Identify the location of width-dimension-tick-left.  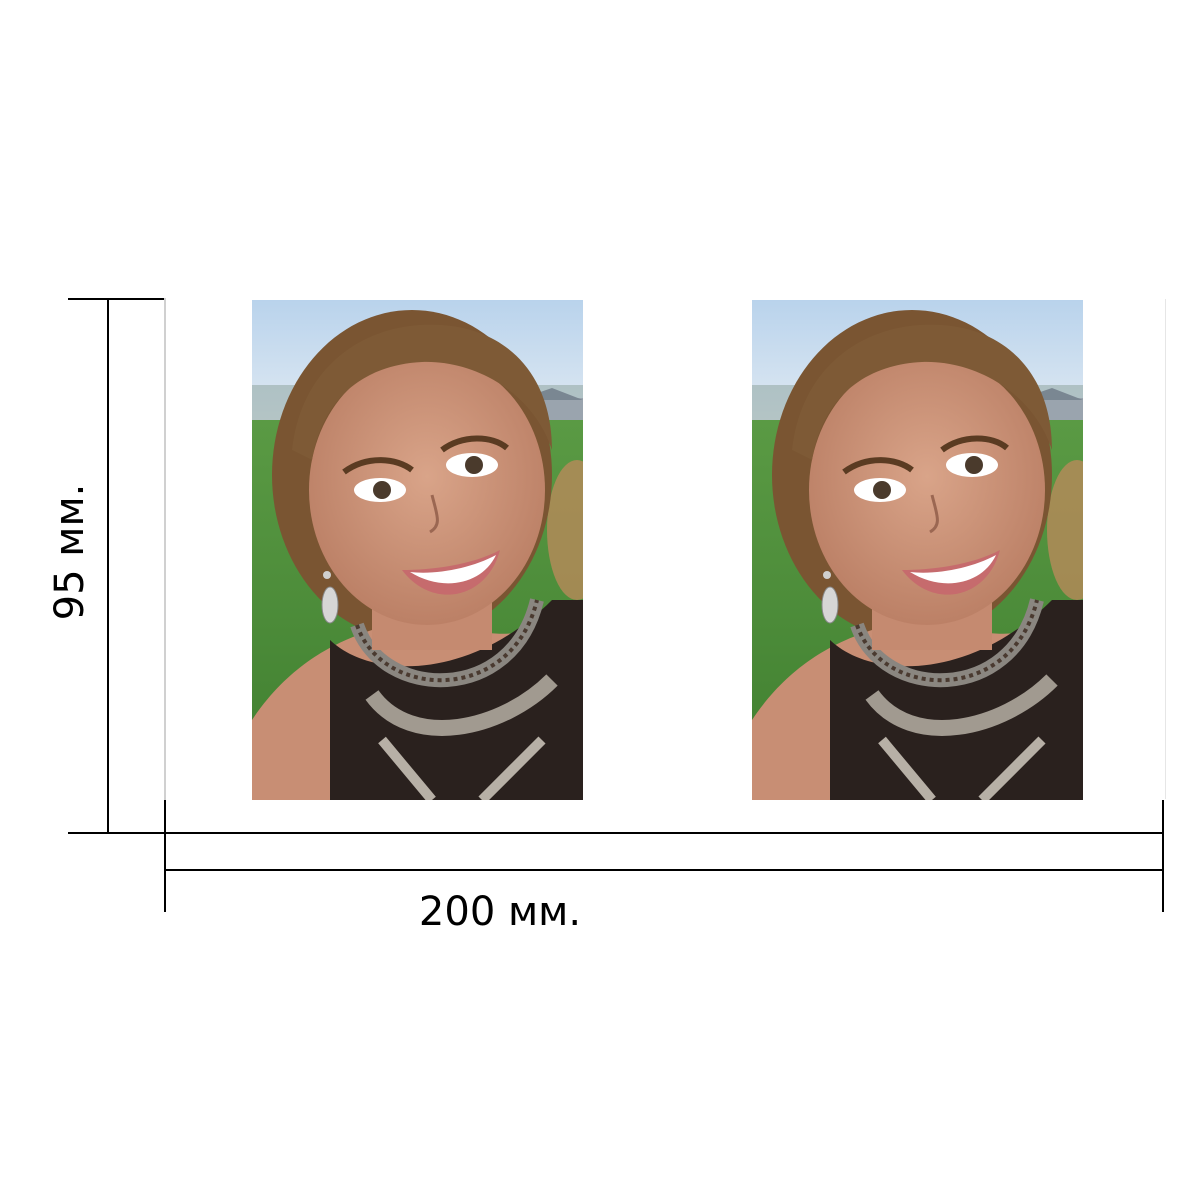
(165, 856).